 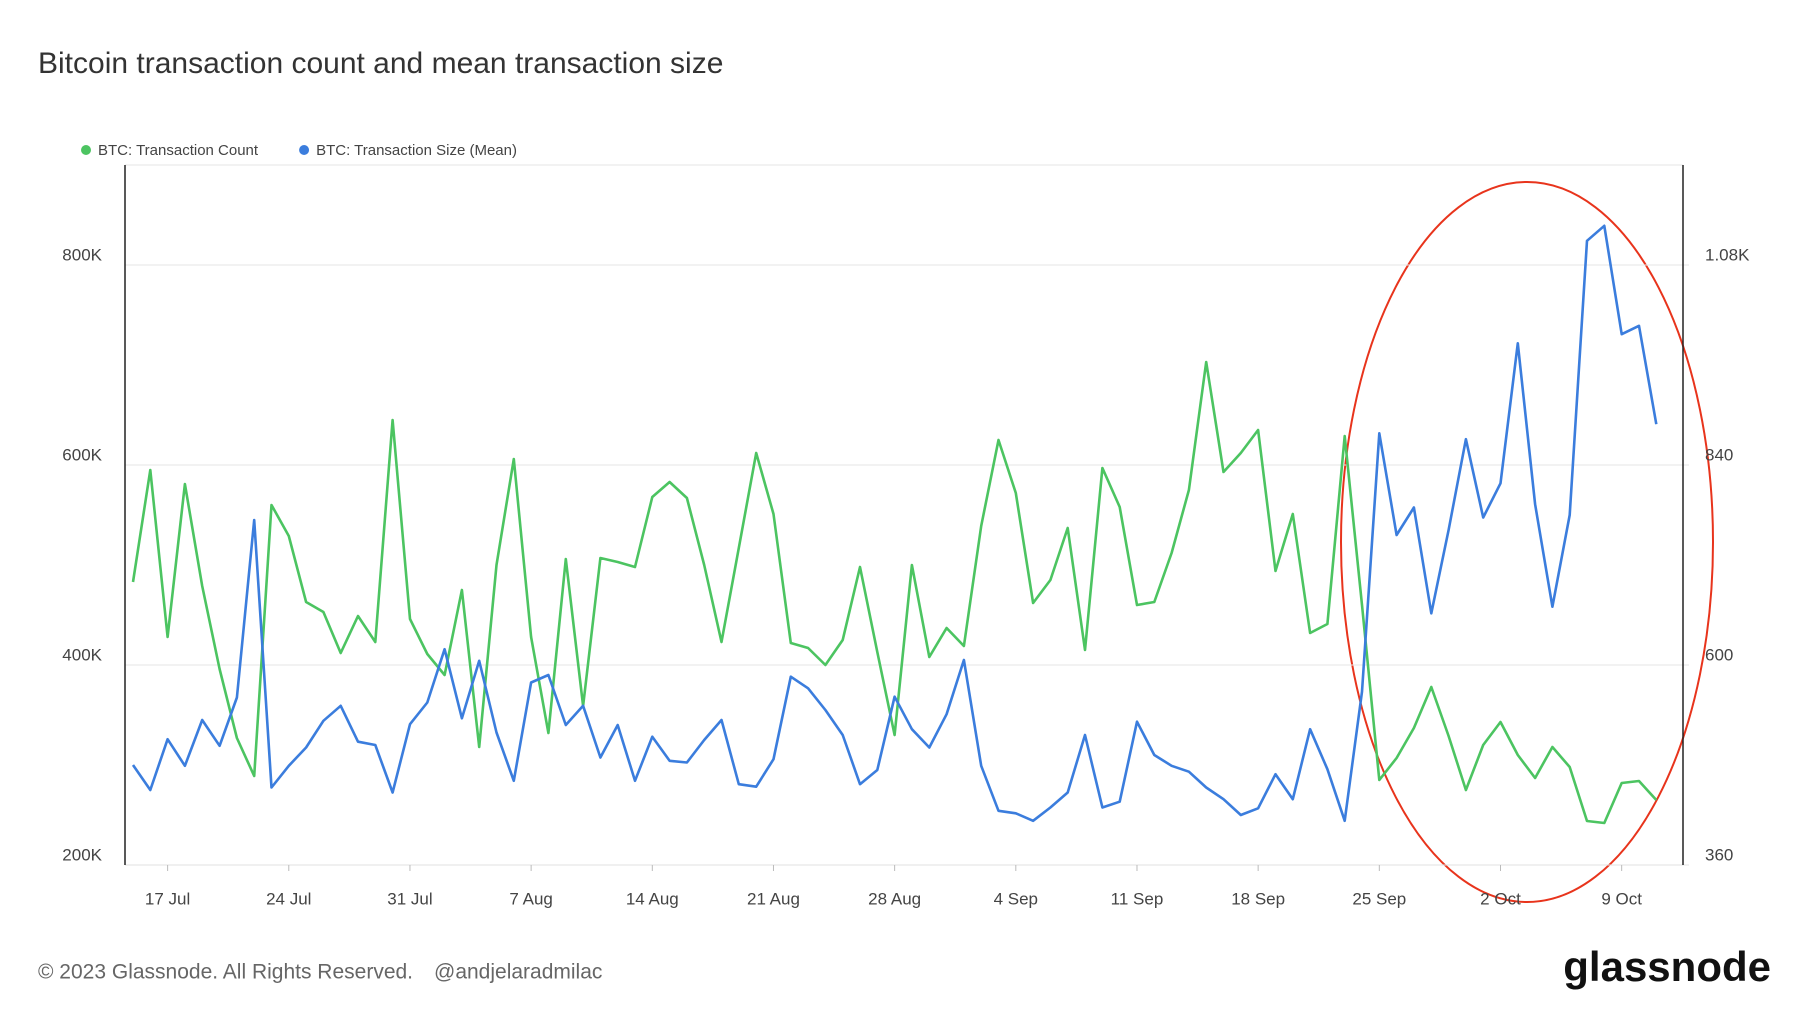 What do you see at coordinates (167, 898) in the screenshot?
I see `x-tick-label: 17 Jul` at bounding box center [167, 898].